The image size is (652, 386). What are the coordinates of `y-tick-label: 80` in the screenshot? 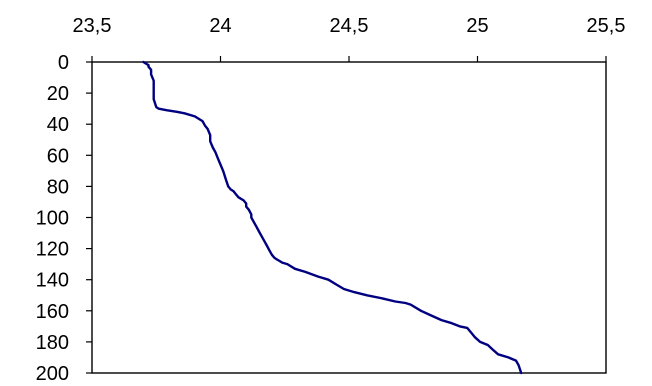 It's located at (58, 187).